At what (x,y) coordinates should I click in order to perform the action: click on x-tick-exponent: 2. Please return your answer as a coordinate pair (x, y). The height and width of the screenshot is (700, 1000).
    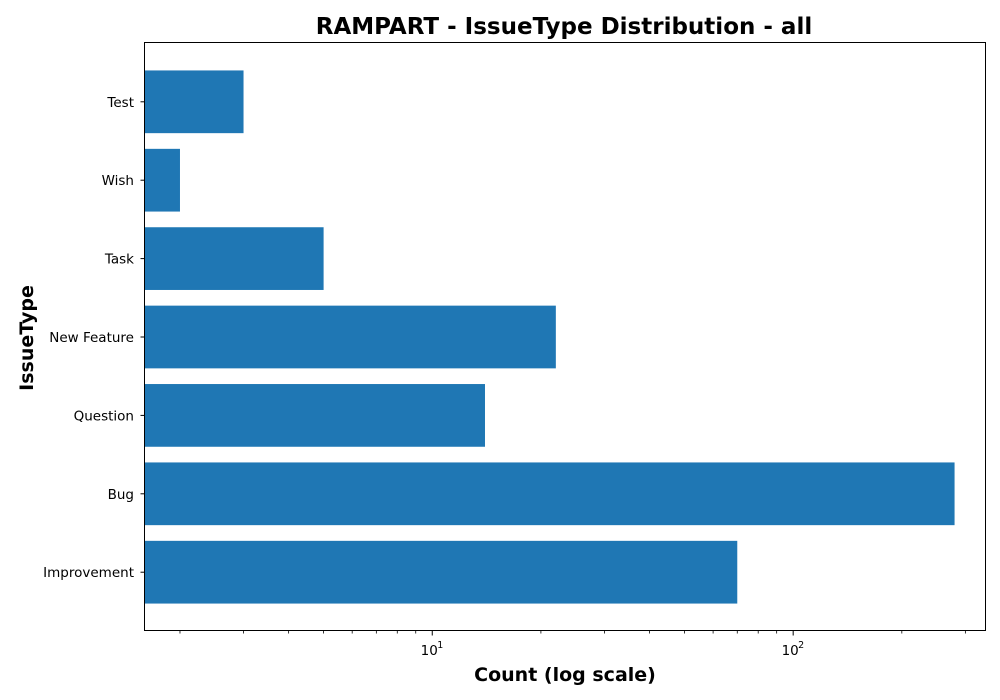
    Looking at the image, I should click on (801, 645).